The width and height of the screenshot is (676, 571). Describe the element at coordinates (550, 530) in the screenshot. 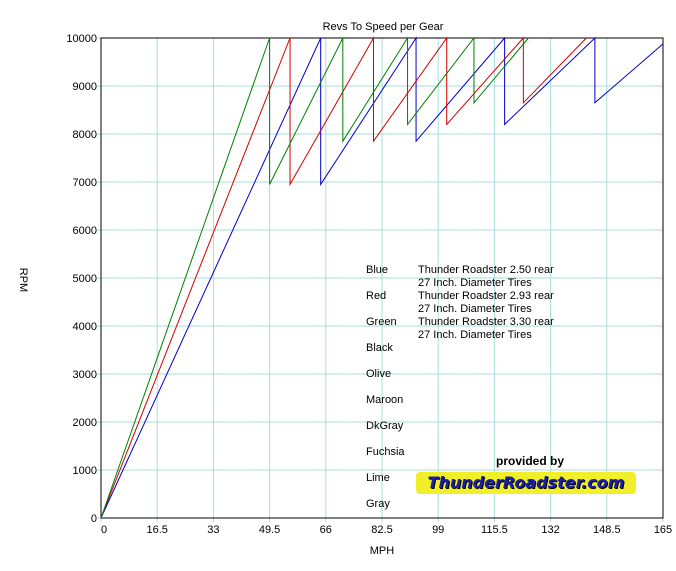

I see `x-tick-label: 132` at that location.